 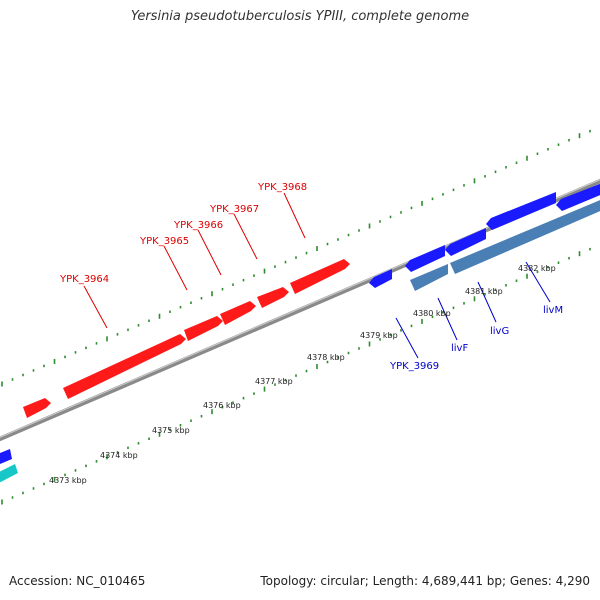 What do you see at coordinates (198, 225) in the screenshot?
I see `gene-label-ypk-3966: YPK_3966` at bounding box center [198, 225].